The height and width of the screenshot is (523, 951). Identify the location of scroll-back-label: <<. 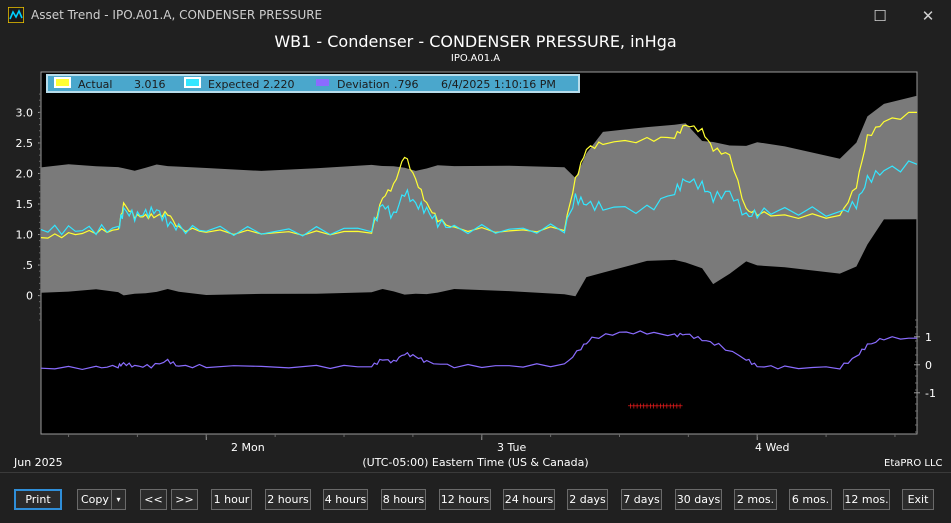
(153, 499).